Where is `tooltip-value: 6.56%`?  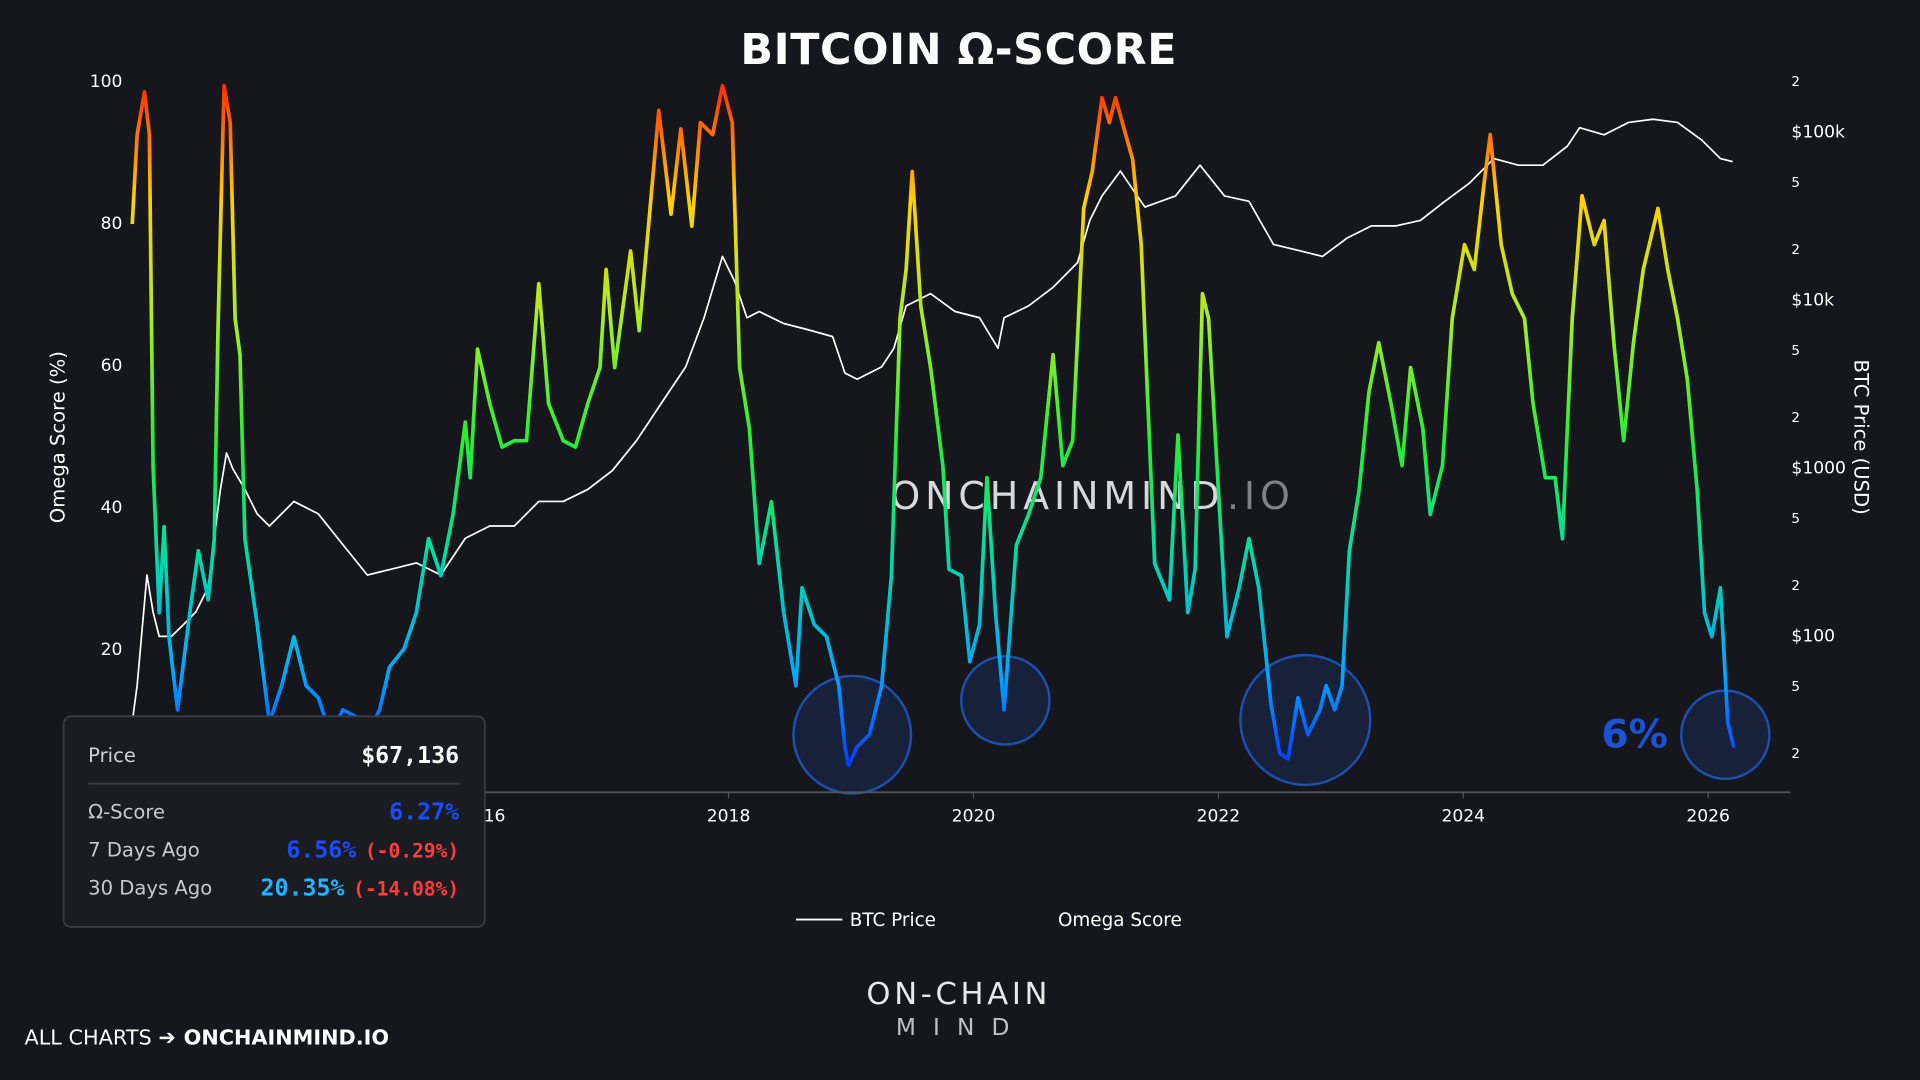
tooltip-value: 6.56% is located at coordinates (321, 850).